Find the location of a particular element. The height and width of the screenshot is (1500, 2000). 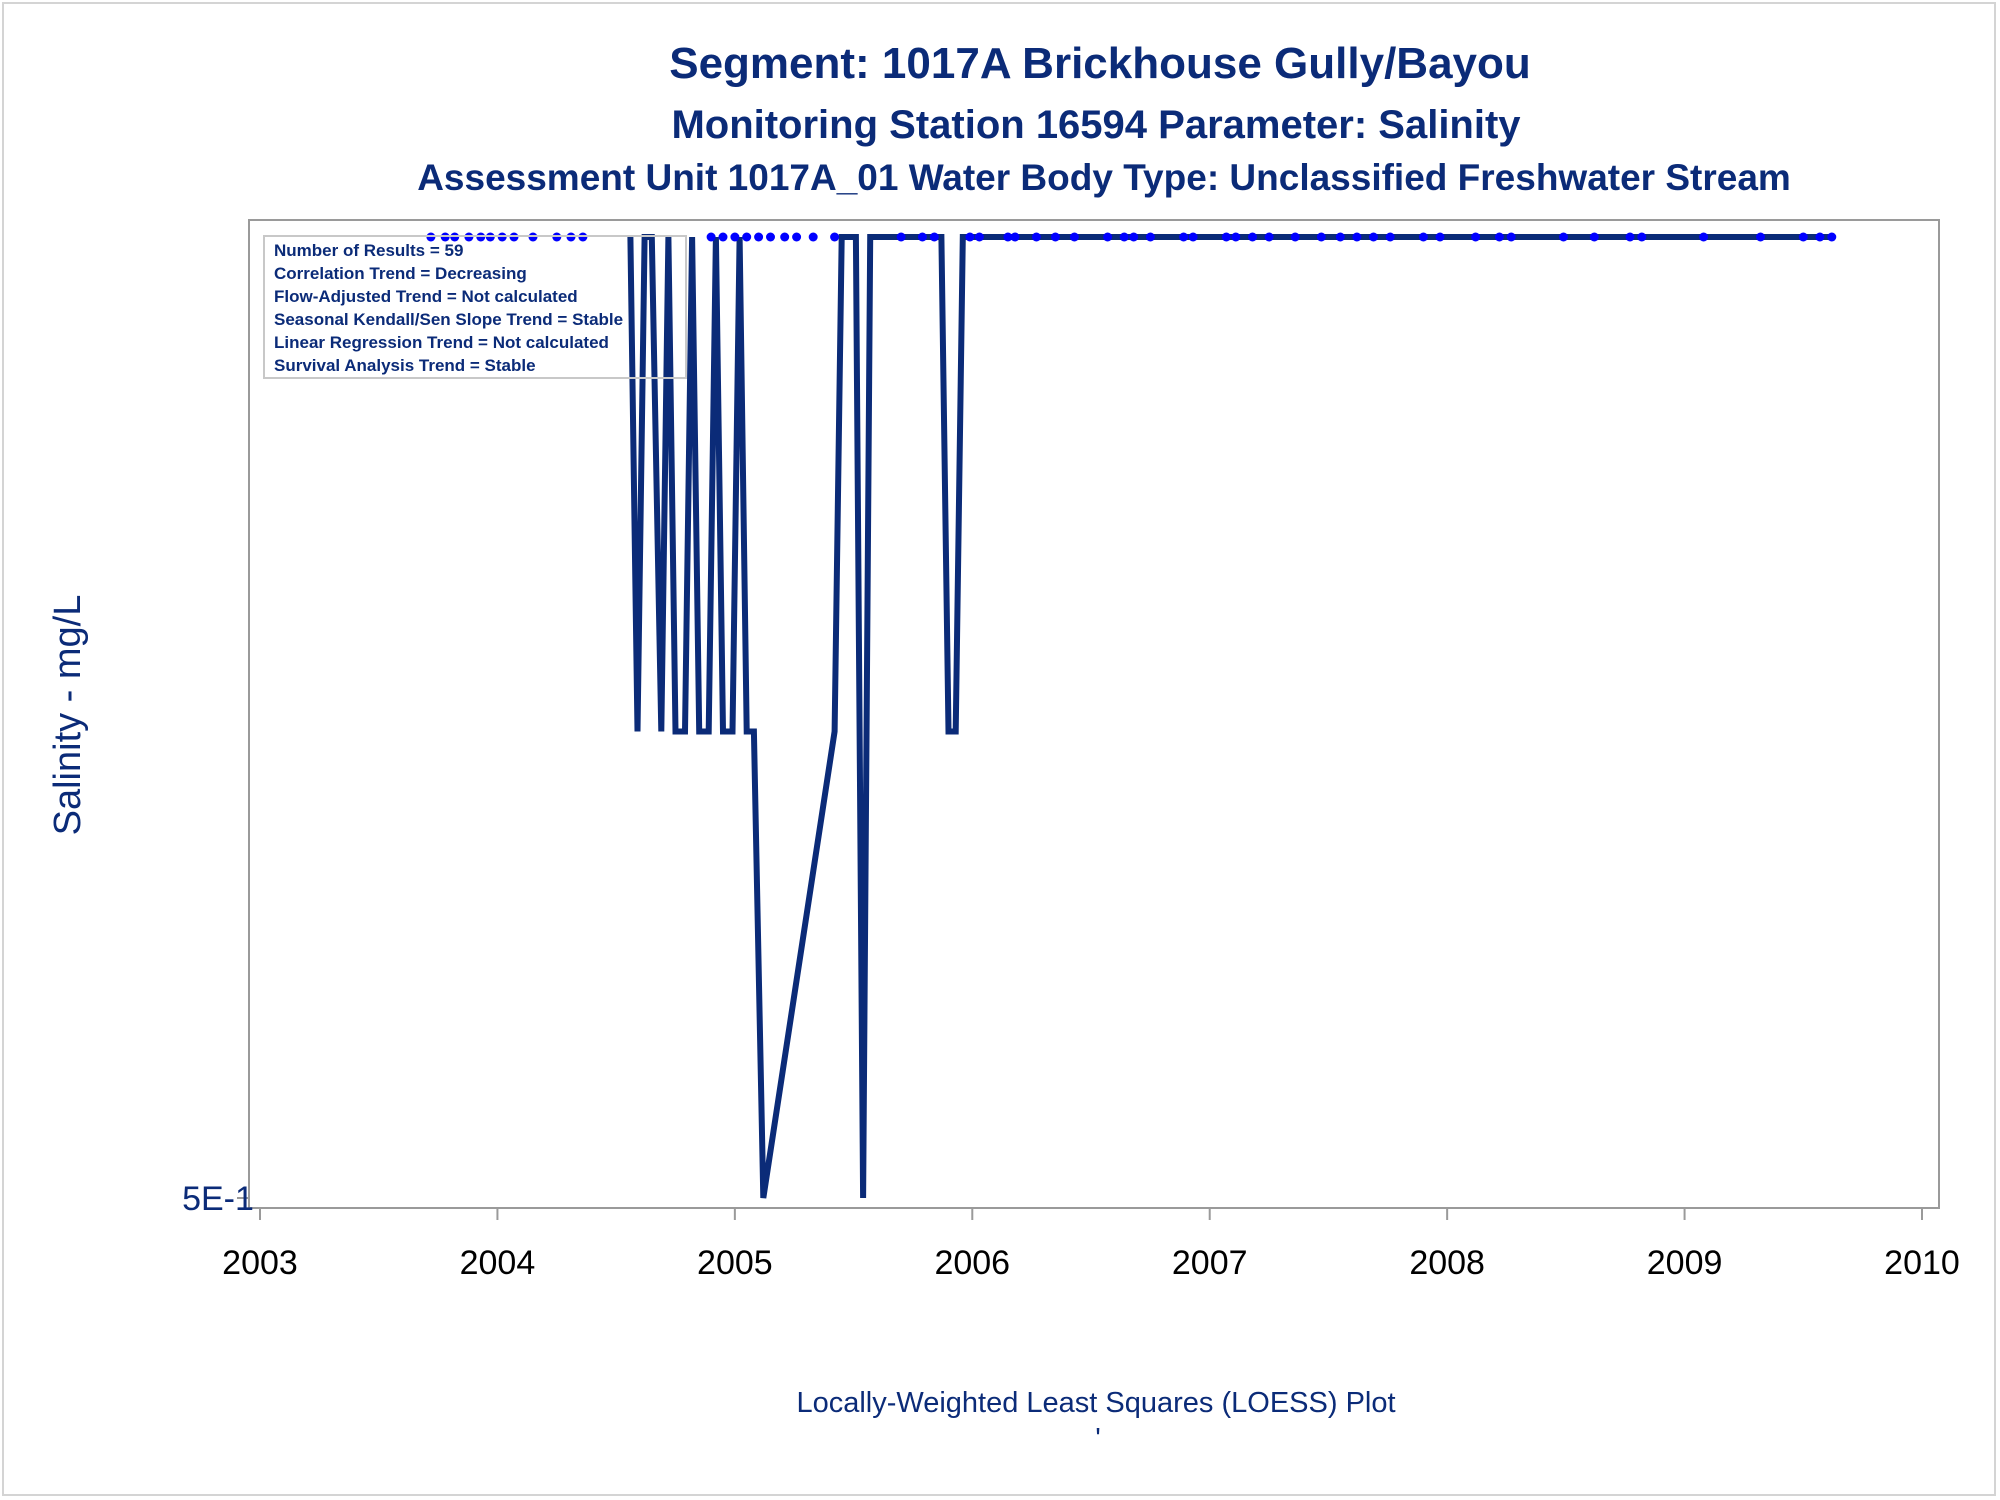

x-tick-label: 2003 is located at coordinates (260, 1263).